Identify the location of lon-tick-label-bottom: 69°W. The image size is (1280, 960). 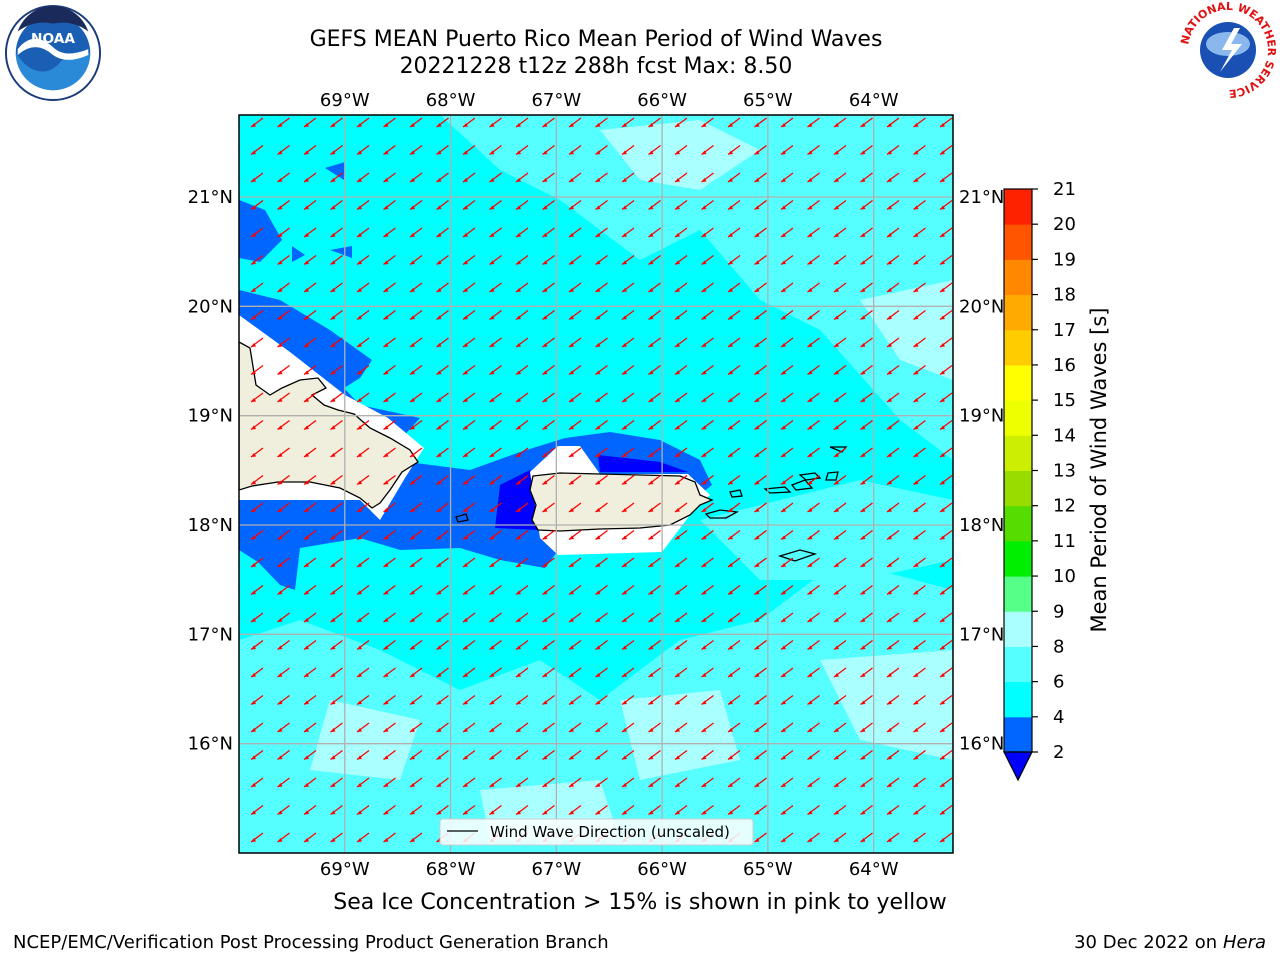
(345, 869).